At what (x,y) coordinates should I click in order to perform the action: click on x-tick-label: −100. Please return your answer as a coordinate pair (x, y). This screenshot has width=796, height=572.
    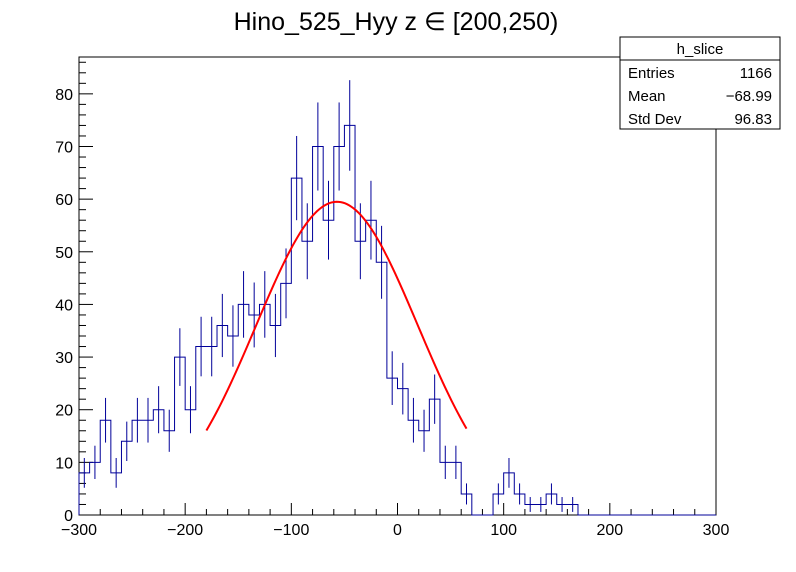
    Looking at the image, I should click on (291, 530).